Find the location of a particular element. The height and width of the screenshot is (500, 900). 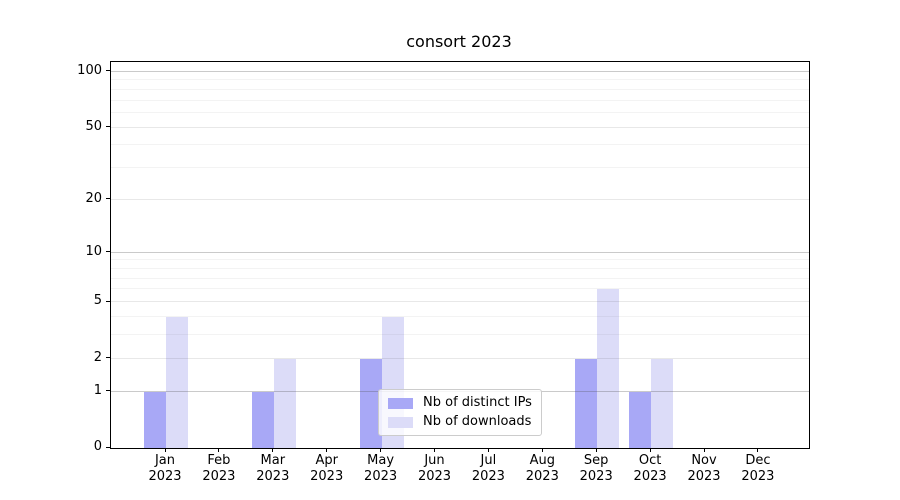

y-tick-label: 50 is located at coordinates (93, 126).